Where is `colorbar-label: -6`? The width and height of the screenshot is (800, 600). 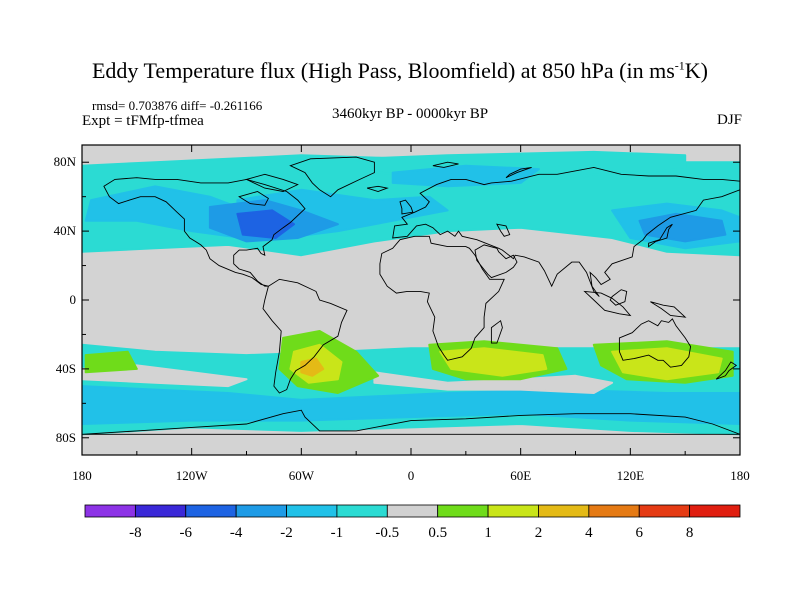 colorbar-label: -6 is located at coordinates (186, 533).